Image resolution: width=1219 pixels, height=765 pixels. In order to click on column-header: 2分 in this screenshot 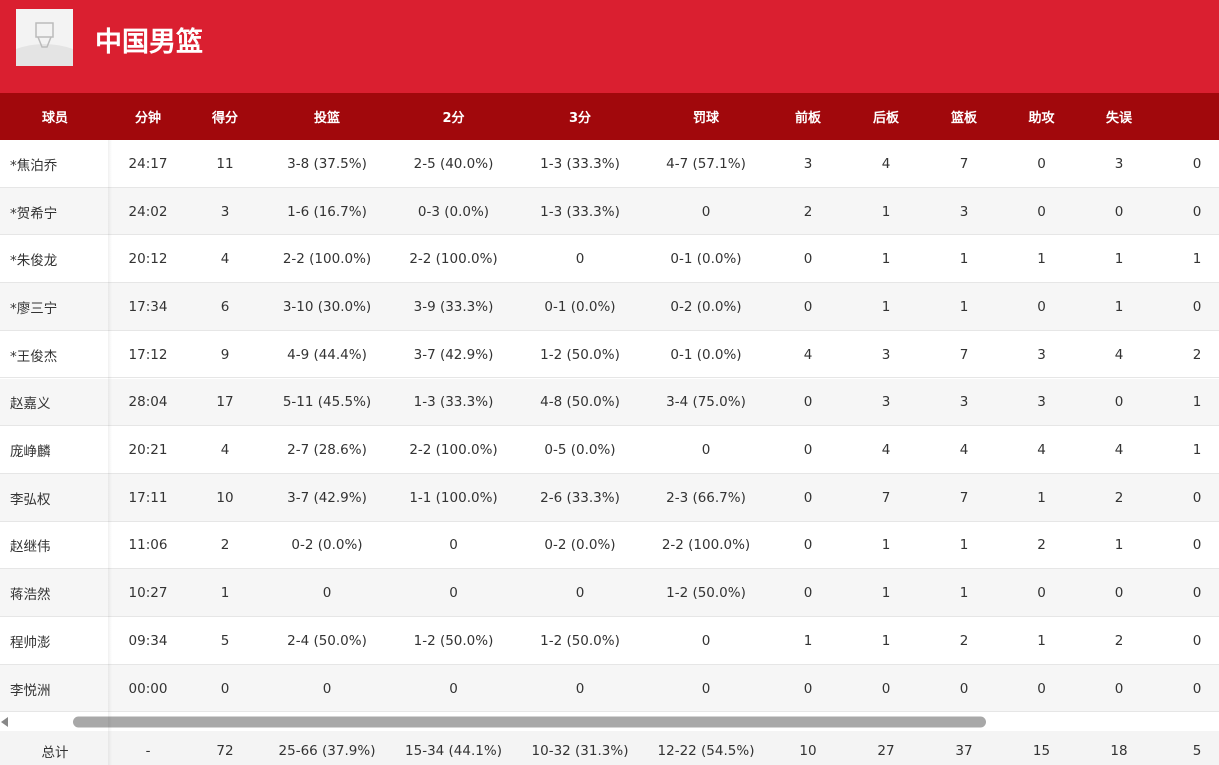, I will do `click(453, 118)`.